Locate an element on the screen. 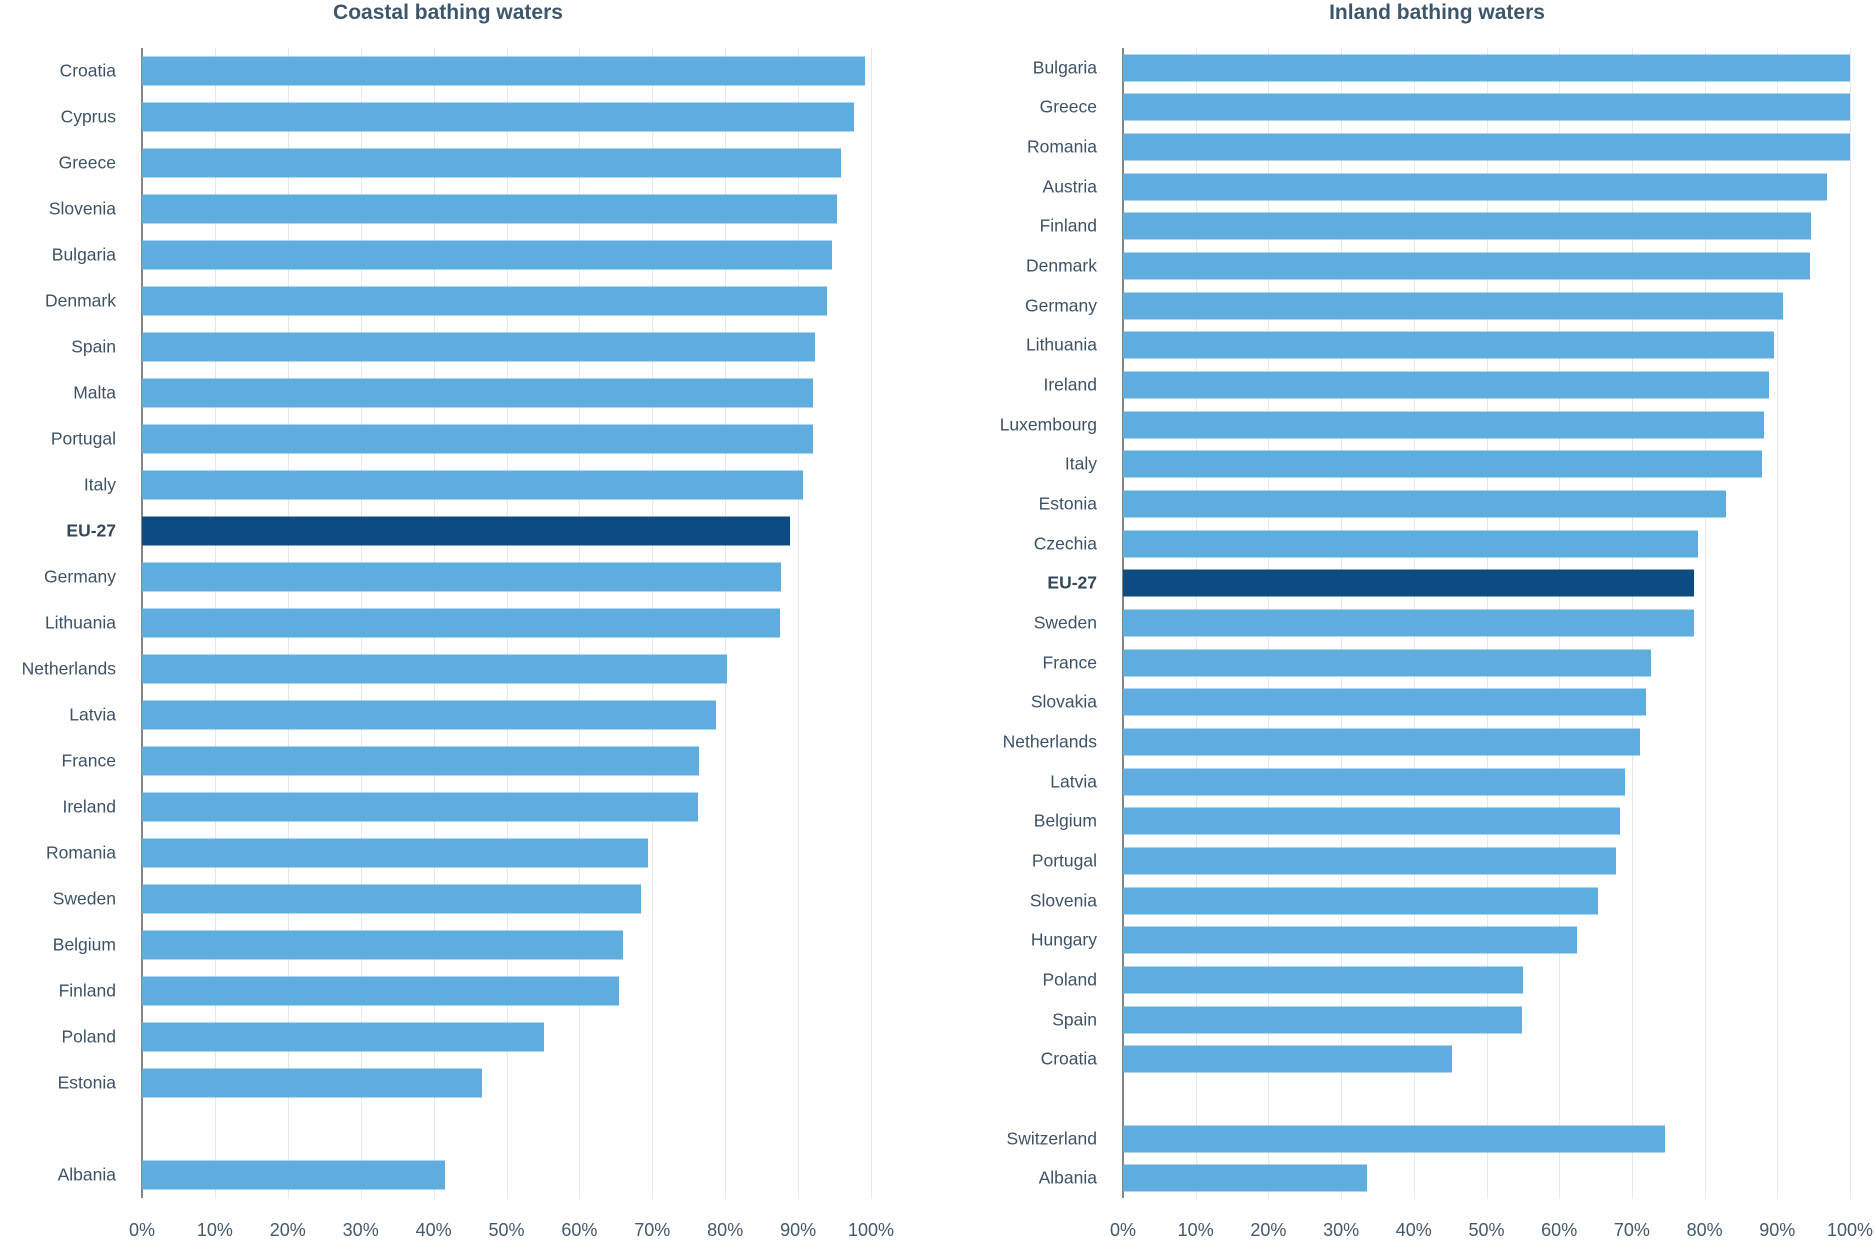  inland-x-axis: 0% 10% 20% 30% 40% 50% 60% 70% 80% 90% 100% is located at coordinates (1491, 1237).